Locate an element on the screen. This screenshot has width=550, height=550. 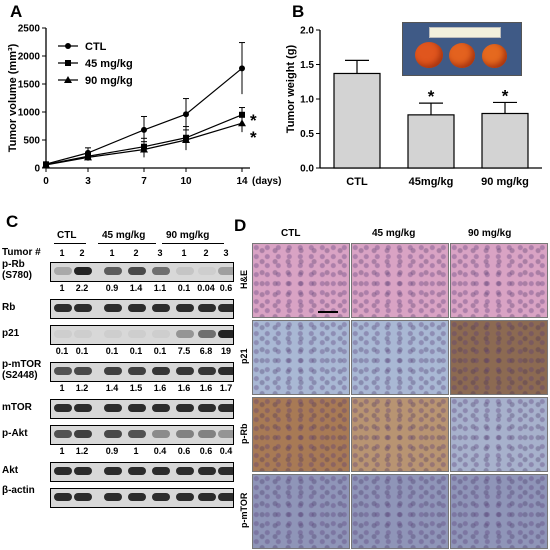
x-axis-label: (days) is located at coordinates (266, 181).